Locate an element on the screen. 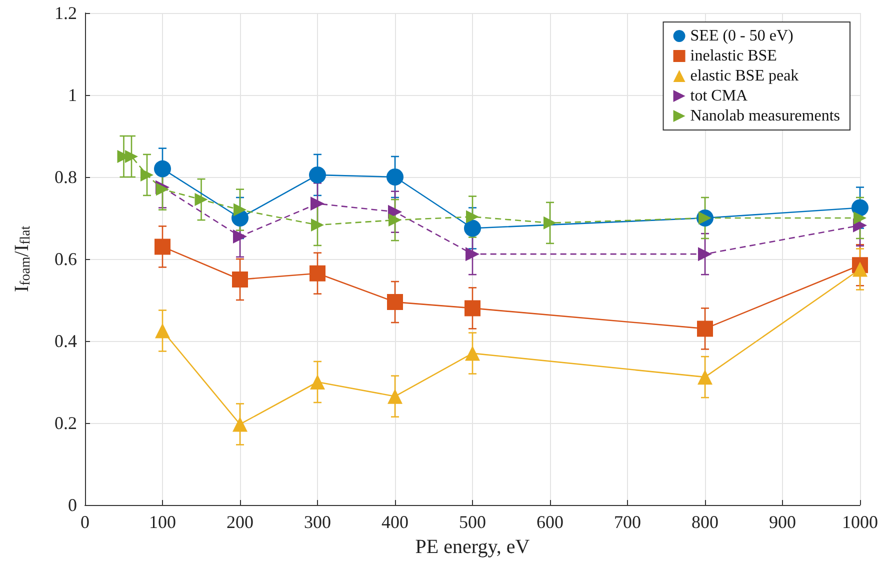 The height and width of the screenshot is (573, 885). y-tick-label: 1.2 is located at coordinates (65, 13).